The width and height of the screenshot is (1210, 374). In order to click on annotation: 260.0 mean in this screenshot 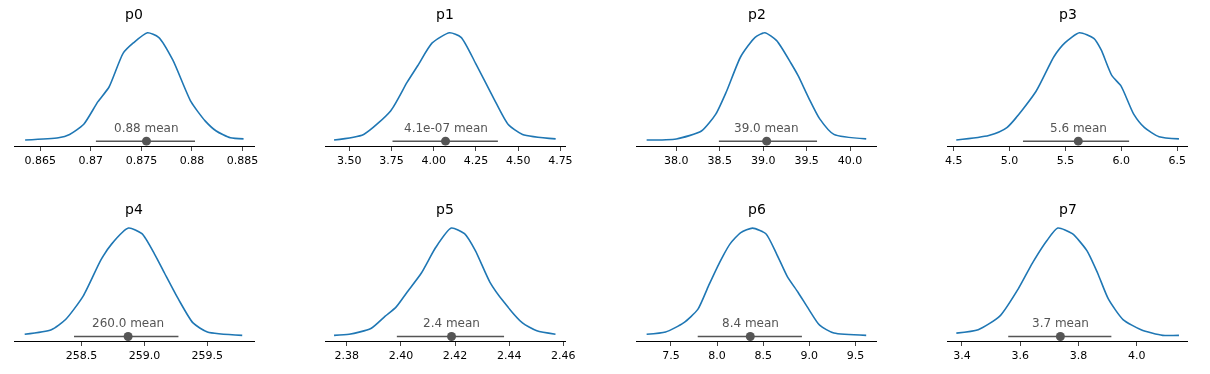, I will do `click(128, 323)`.